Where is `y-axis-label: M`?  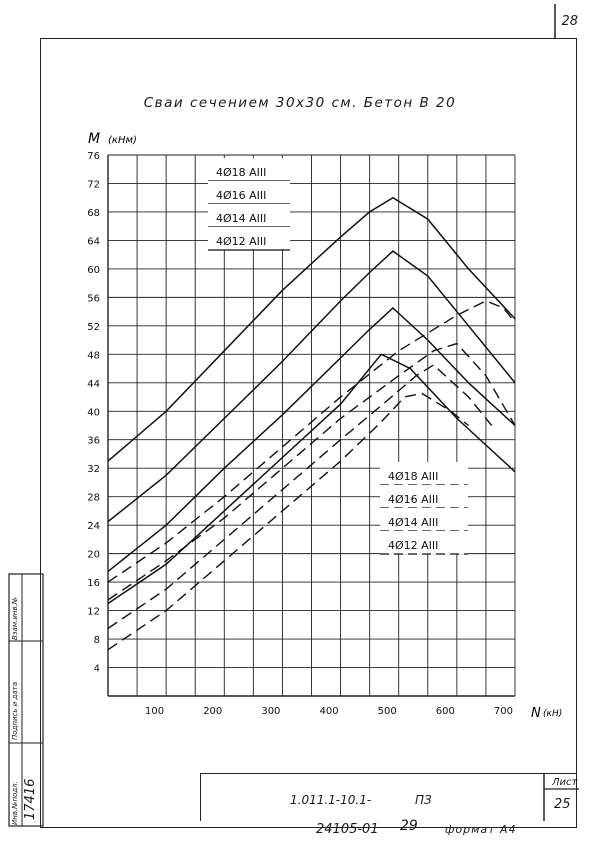 y-axis-label: M is located at coordinates (94, 139).